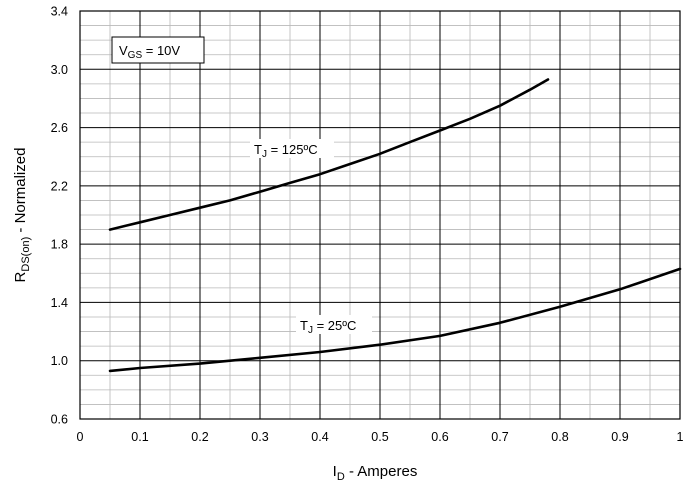  I want to click on series-label-125c-bg, so click(292, 148).